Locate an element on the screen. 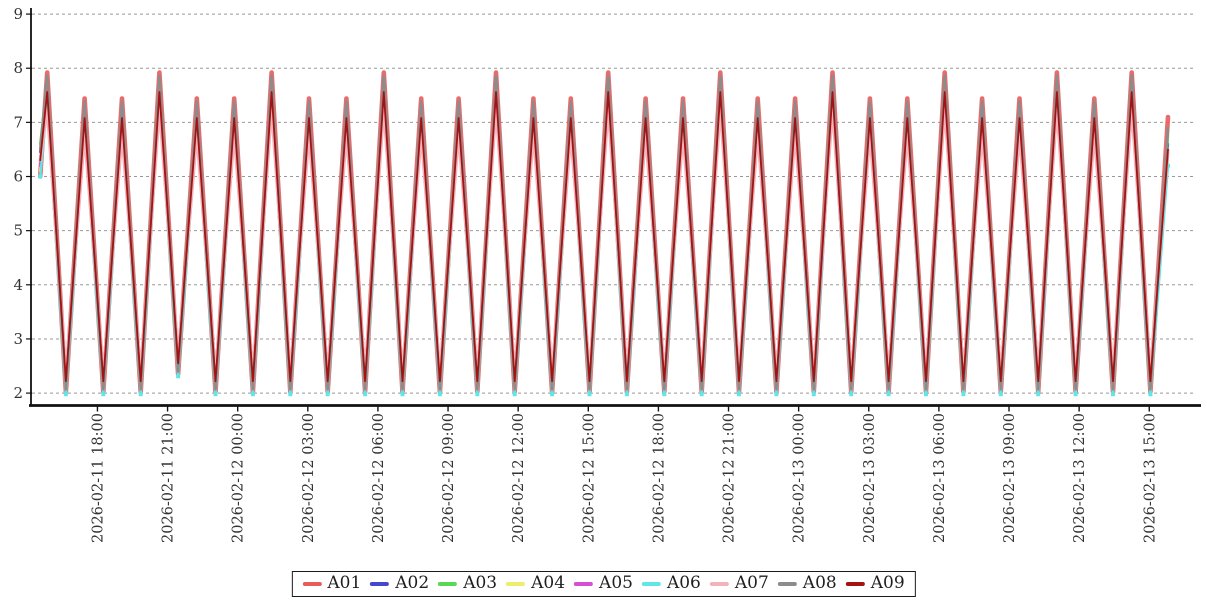 This screenshot has height=600, width=1207. legend-item-a07: A07 is located at coordinates (739, 583).